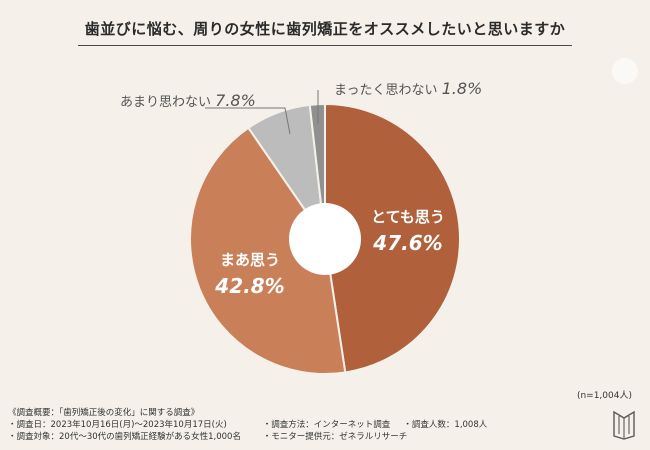 The height and width of the screenshot is (450, 650). Describe the element at coordinates (250, 260) in the screenshot. I see `slice-label-2: まあ思う` at that location.